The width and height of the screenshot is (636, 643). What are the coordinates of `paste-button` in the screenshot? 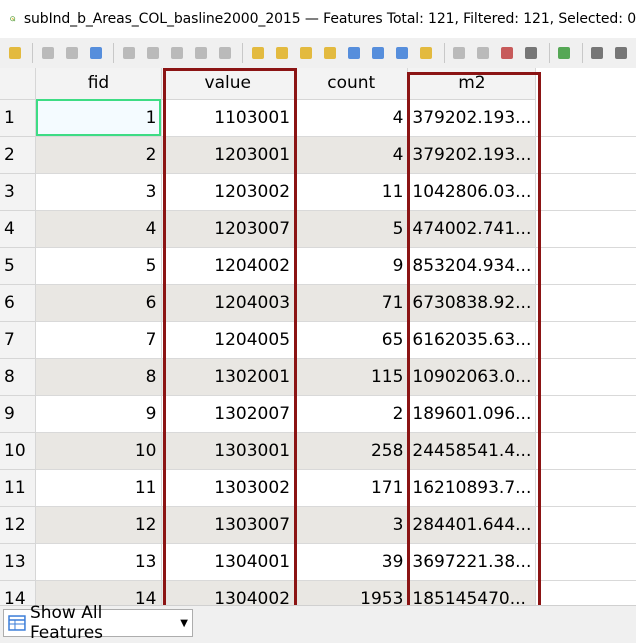 It's located at (224, 53).